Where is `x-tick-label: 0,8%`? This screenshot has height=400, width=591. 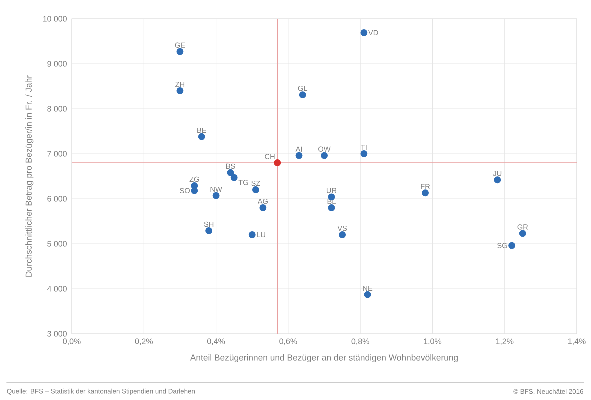 x-tick-label: 0,8% is located at coordinates (361, 342).